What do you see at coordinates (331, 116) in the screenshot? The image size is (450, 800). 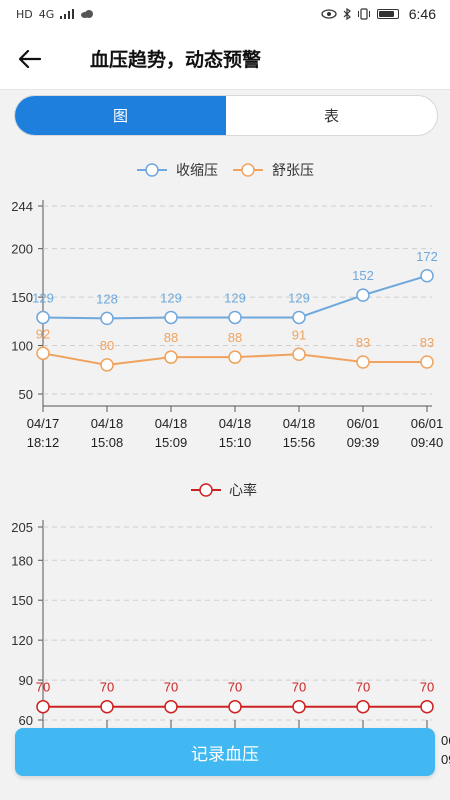 I see `tab-table: 表` at bounding box center [331, 116].